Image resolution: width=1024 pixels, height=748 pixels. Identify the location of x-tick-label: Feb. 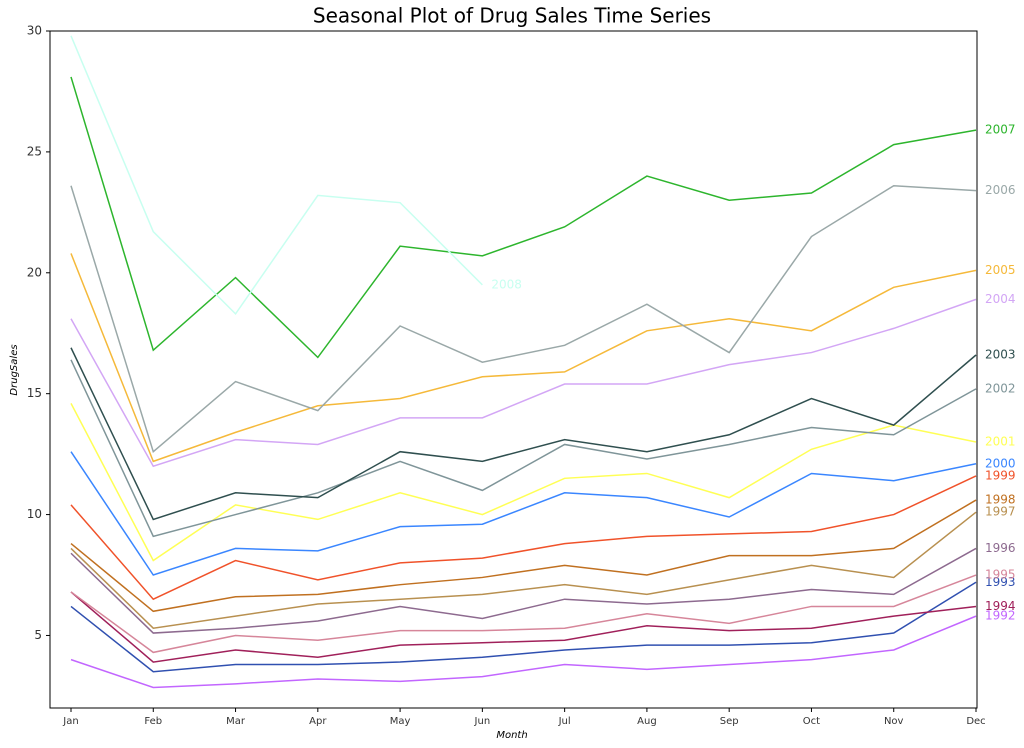
(153, 721).